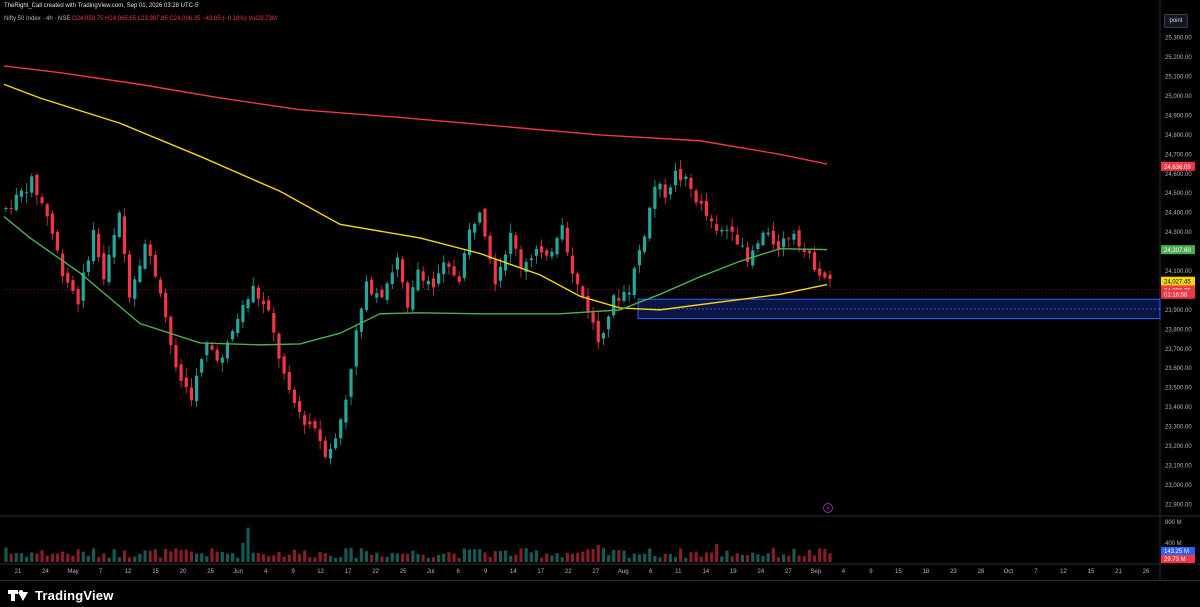 The image size is (1200, 607). Describe the element at coordinates (1178, 136) in the screenshot. I see `y-tick-label: 24,800.00` at that location.